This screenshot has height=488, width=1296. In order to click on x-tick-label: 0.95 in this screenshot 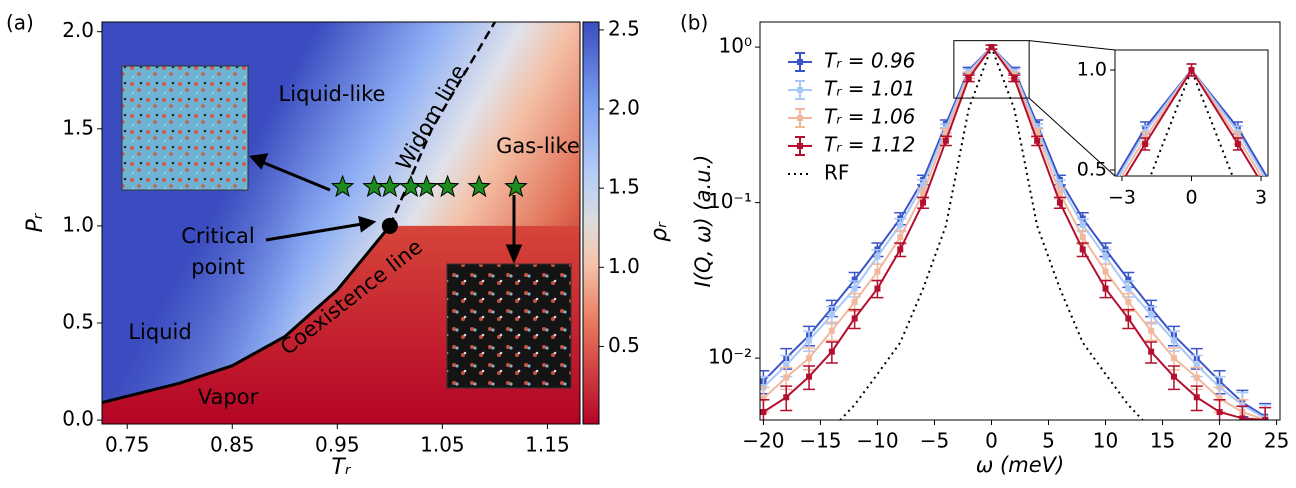, I will do `click(337, 445)`.